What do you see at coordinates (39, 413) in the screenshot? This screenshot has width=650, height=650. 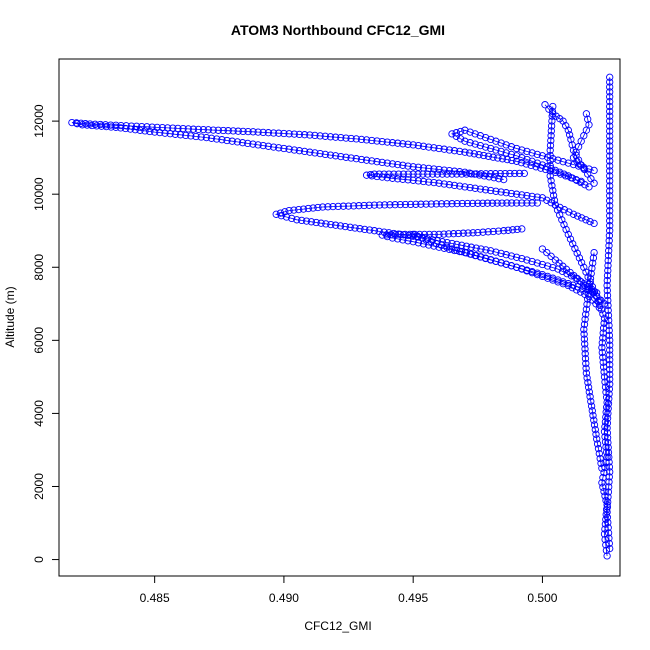 I see `y-tick-label: 4000` at bounding box center [39, 413].